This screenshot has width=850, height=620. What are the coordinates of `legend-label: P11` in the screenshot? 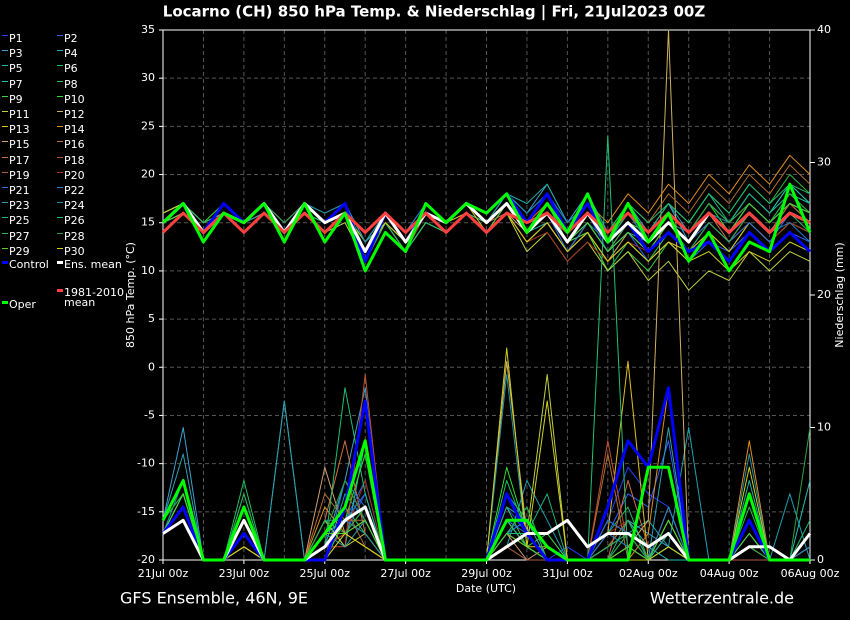 It's located at (19, 114).